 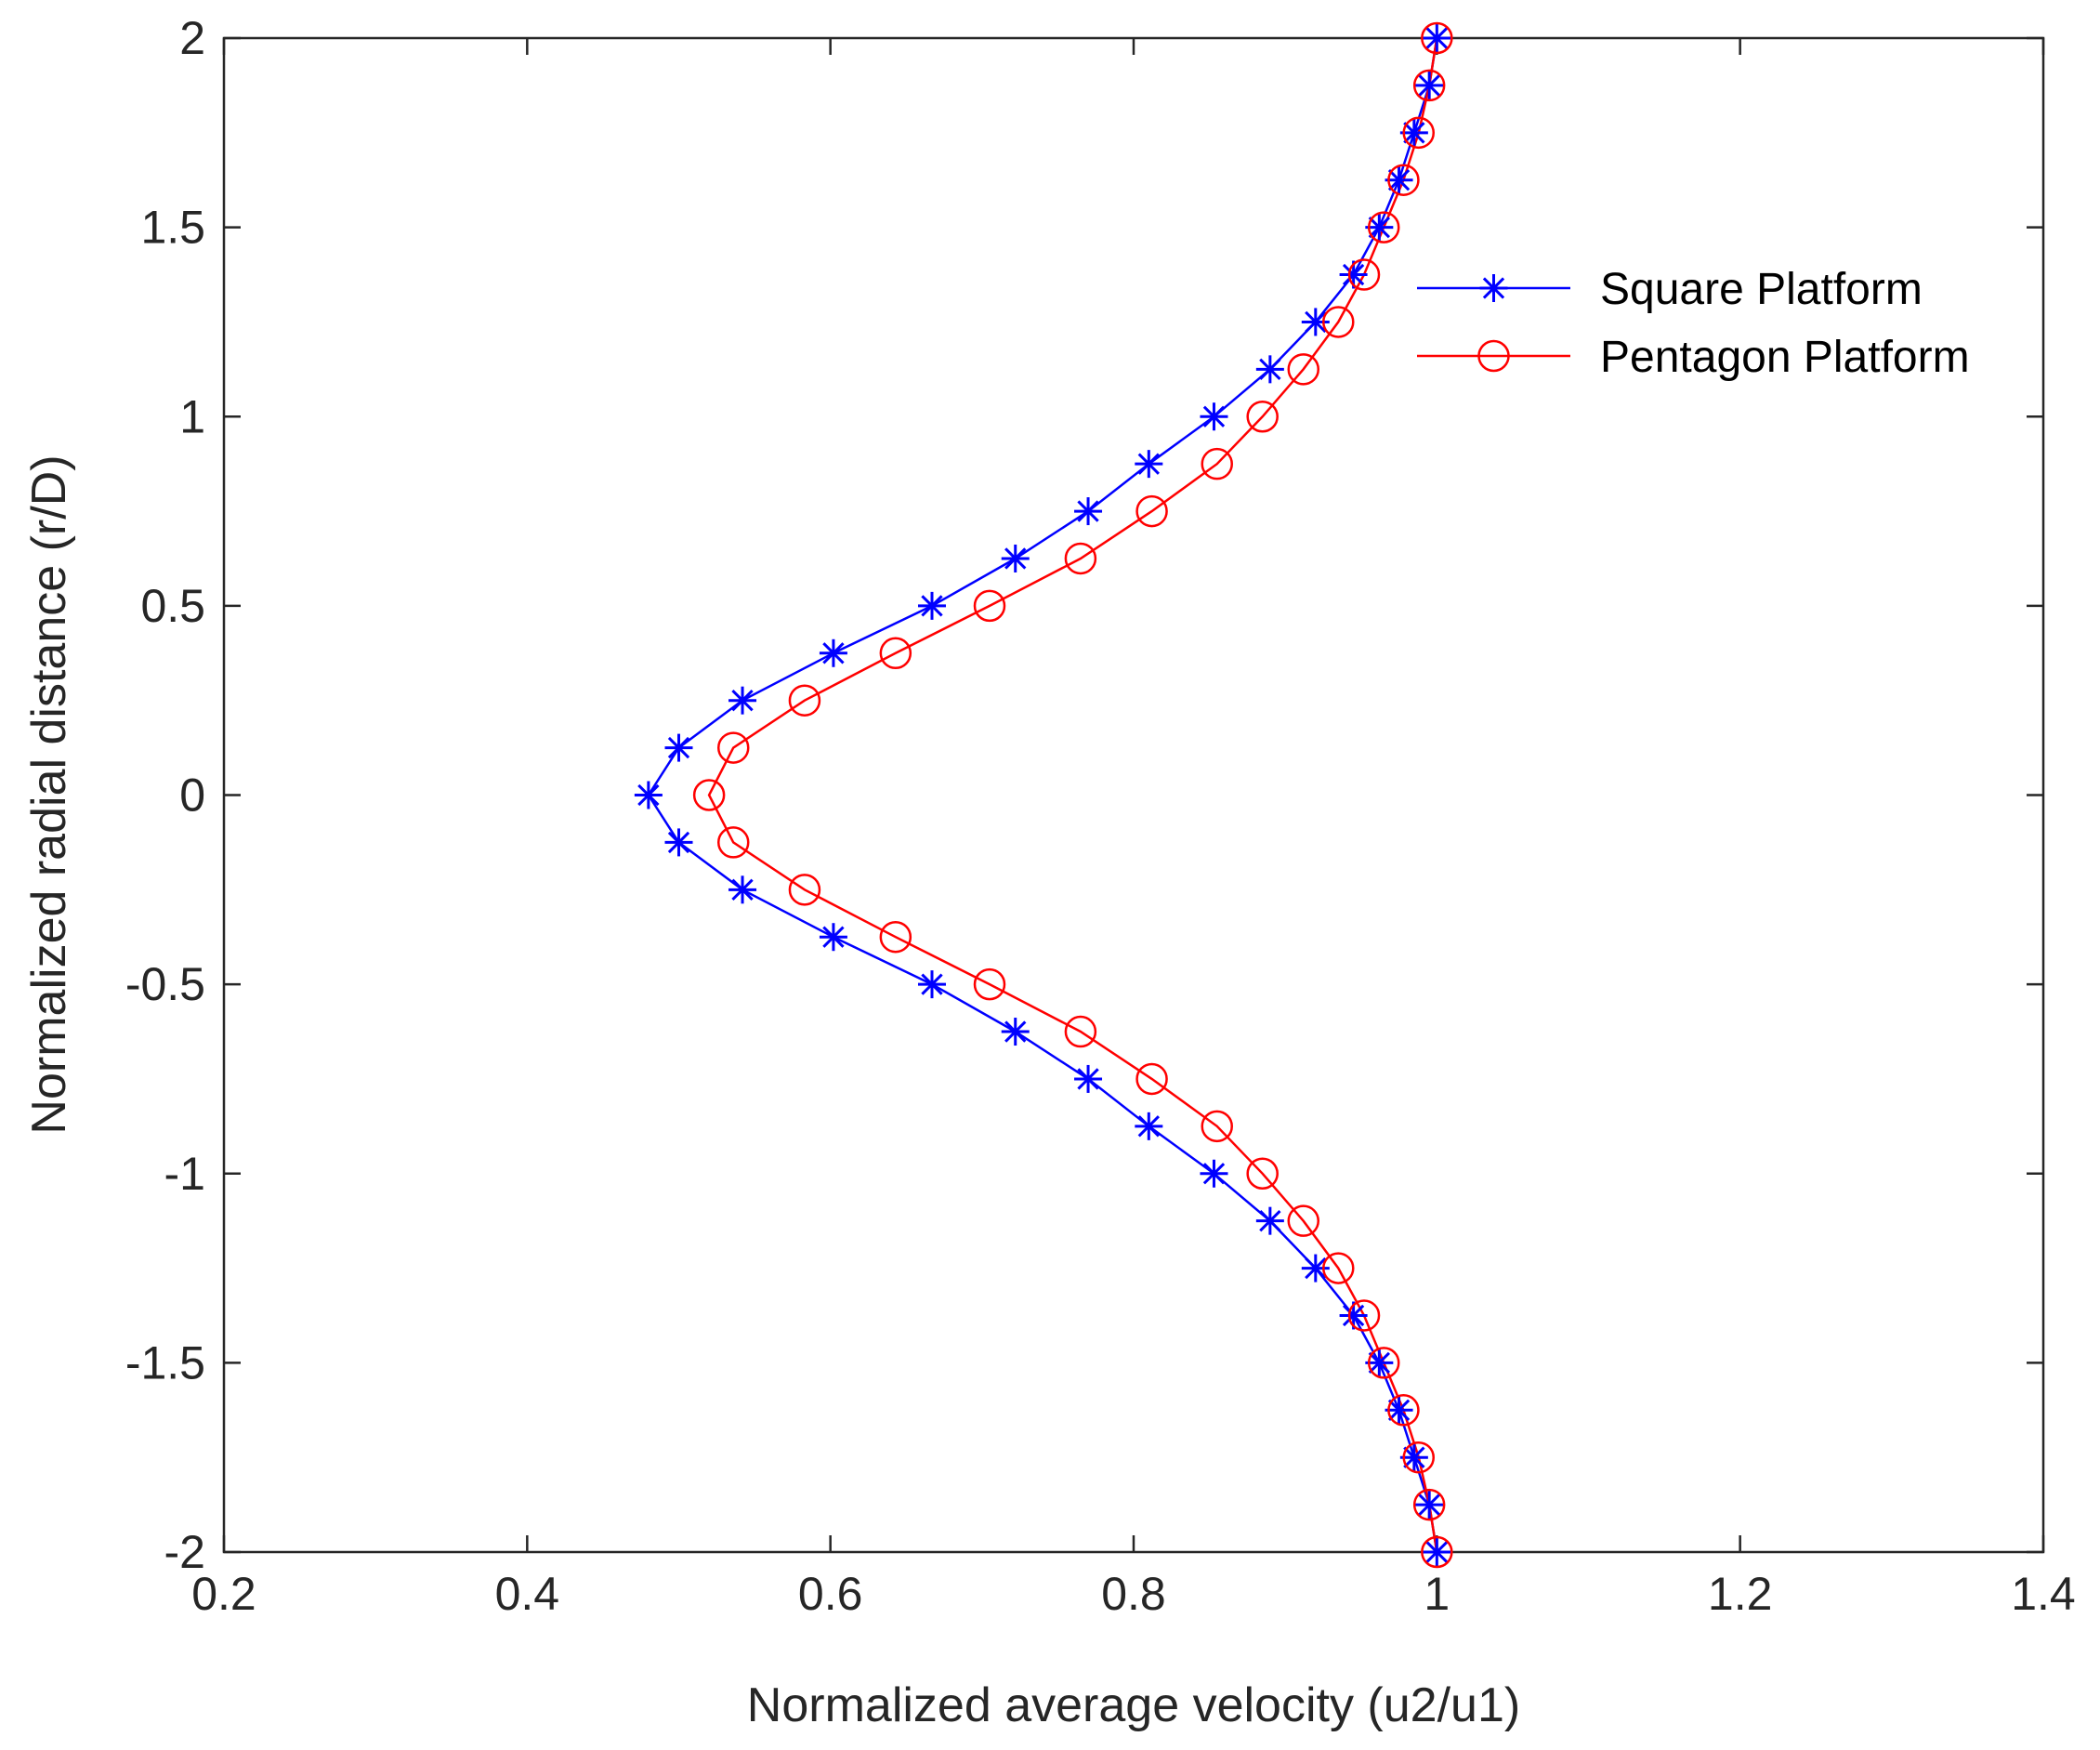 I want to click on legend-label-pentagon-platform: Pentagon Platform, so click(x=1785, y=357).